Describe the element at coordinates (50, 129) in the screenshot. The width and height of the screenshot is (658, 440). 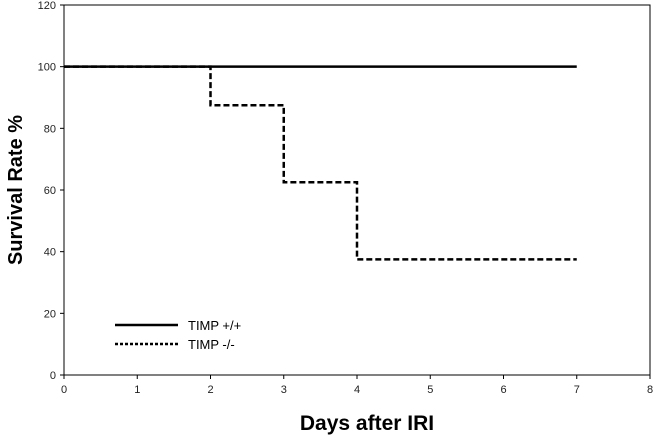
I see `y-tick-label: 80` at that location.